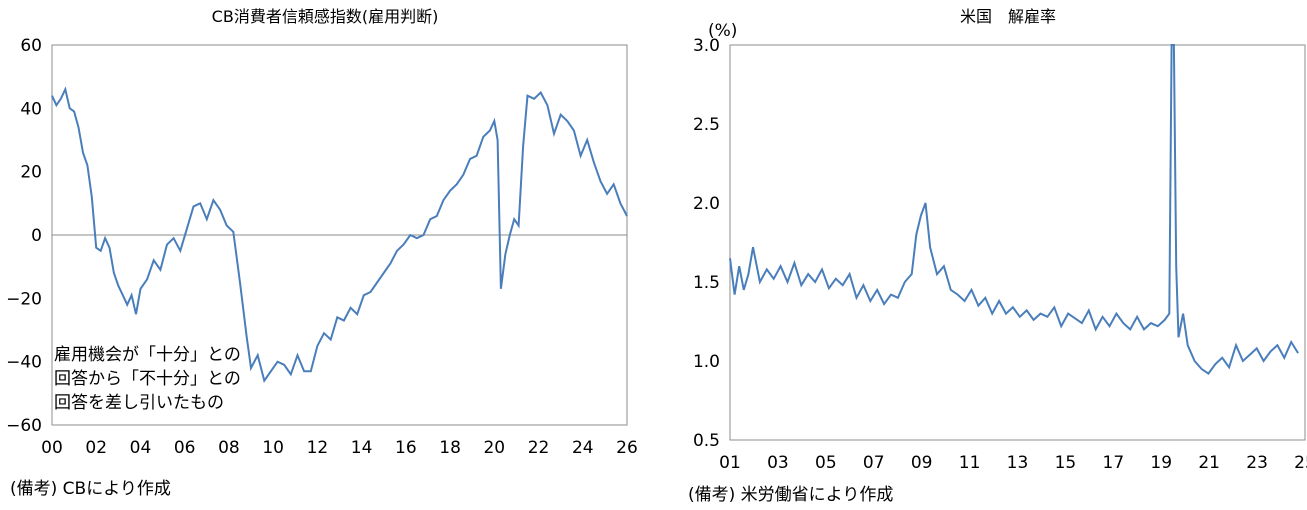 The height and width of the screenshot is (510, 1307). Describe the element at coordinates (24, 363) in the screenshot. I see `y-tick-label: −40` at that location.